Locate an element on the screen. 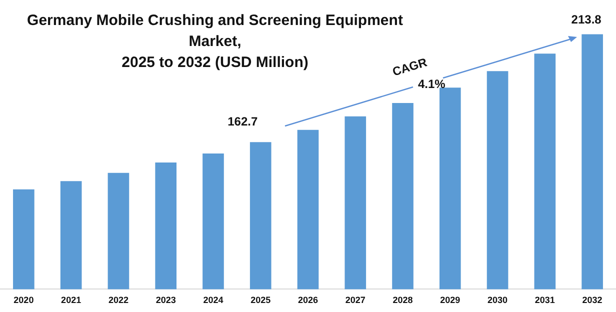  x-tick-label: 2022 is located at coordinates (118, 300).